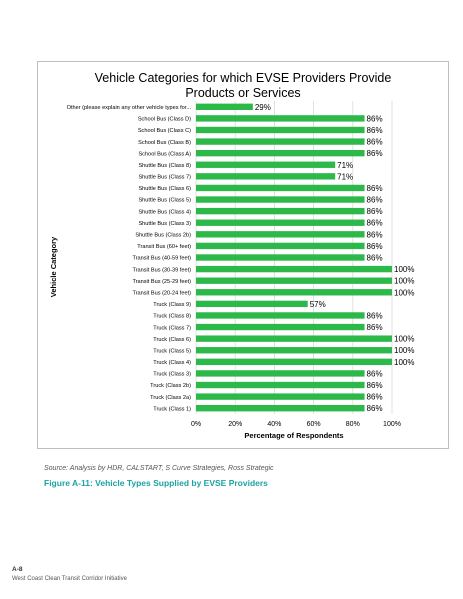 This screenshot has width=463, height=599. I want to click on x-tick-label: 20%, so click(235, 424).